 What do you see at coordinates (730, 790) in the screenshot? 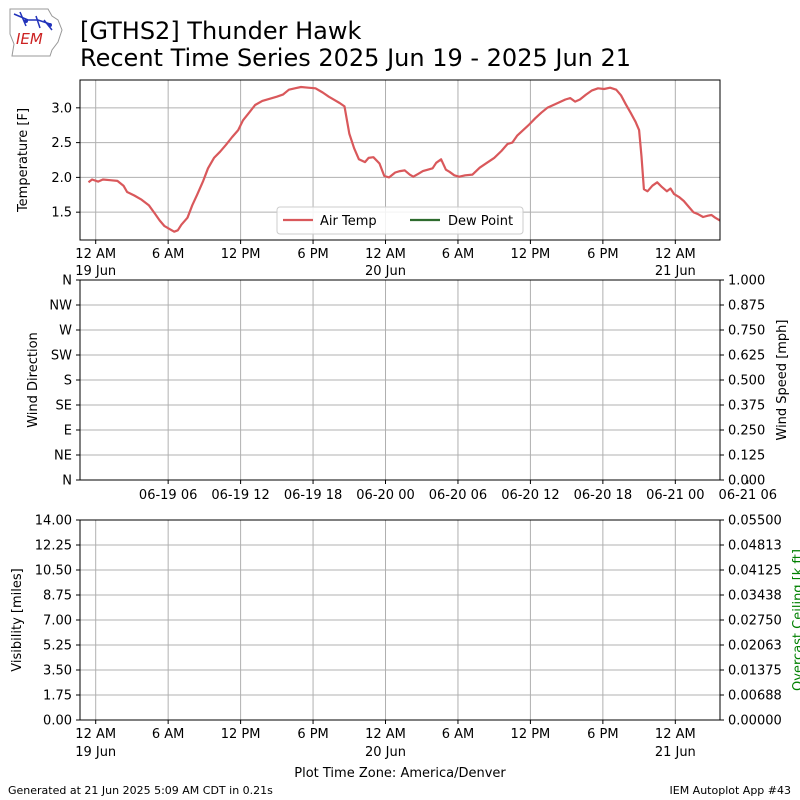
I see `footer-app-name: IEM Autoplot App #43` at bounding box center [730, 790].